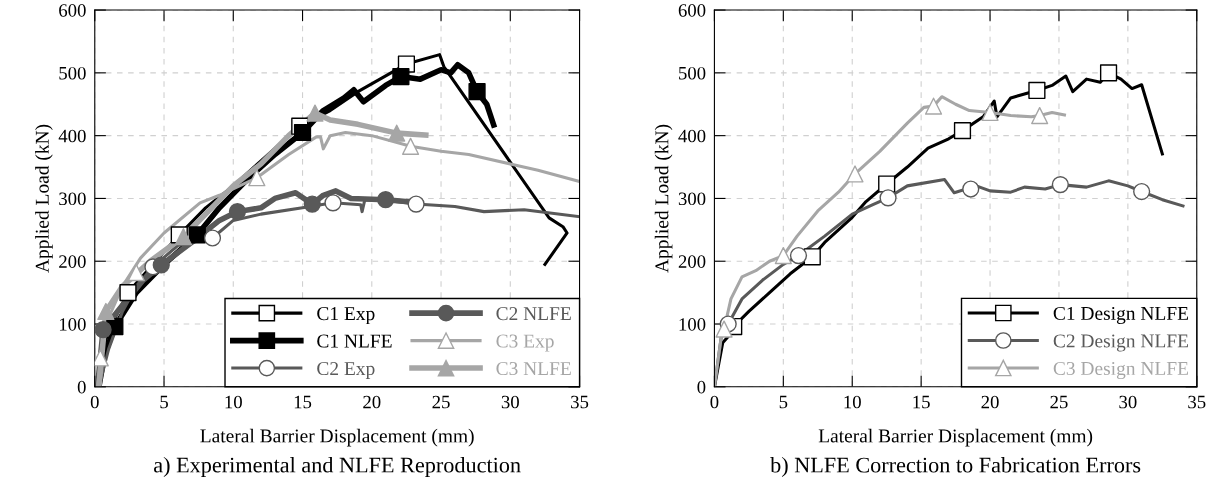 Image resolution: width=1215 pixels, height=503 pixels. What do you see at coordinates (955, 467) in the screenshot?
I see `text: b) NLFE Correction to Fabrication Errors` at bounding box center [955, 467].